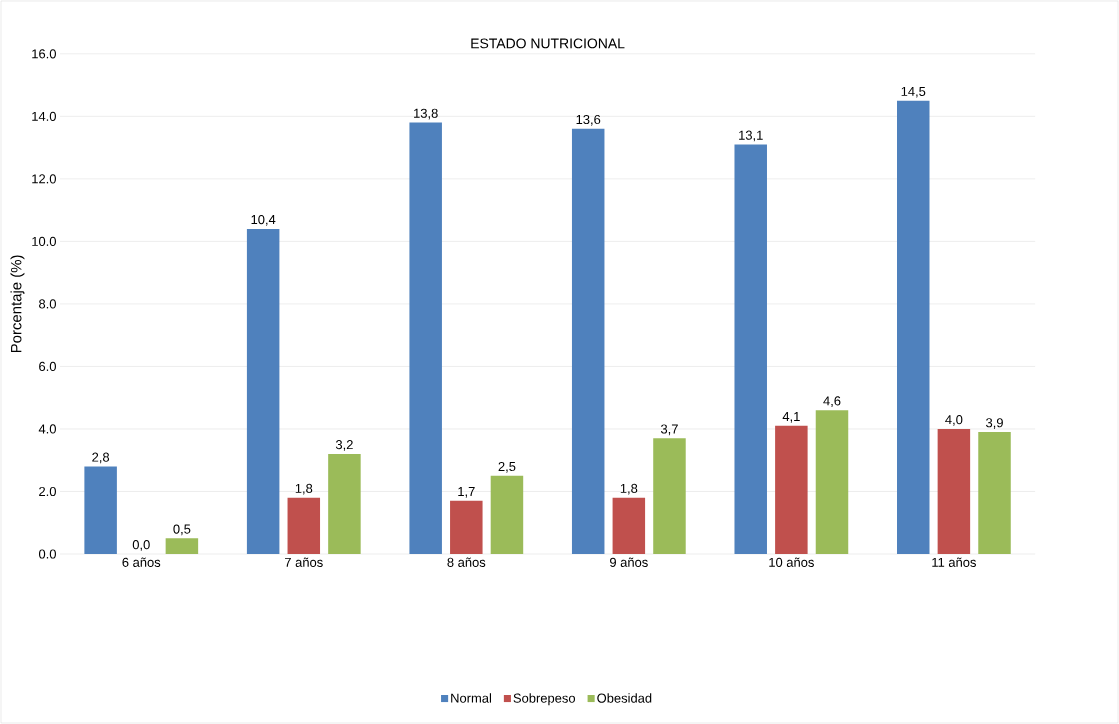 This screenshot has width=1119, height=724. What do you see at coordinates (466, 492) in the screenshot?
I see `data-label: 1,7` at bounding box center [466, 492].